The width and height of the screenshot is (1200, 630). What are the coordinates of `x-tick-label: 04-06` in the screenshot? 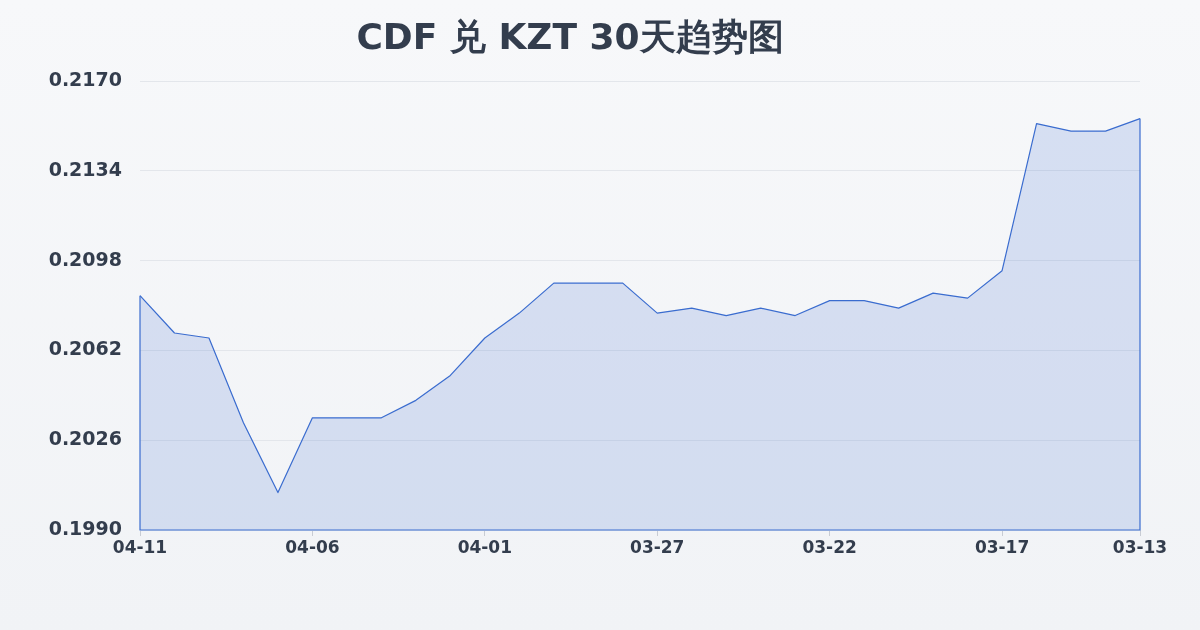 It's located at (312, 546).